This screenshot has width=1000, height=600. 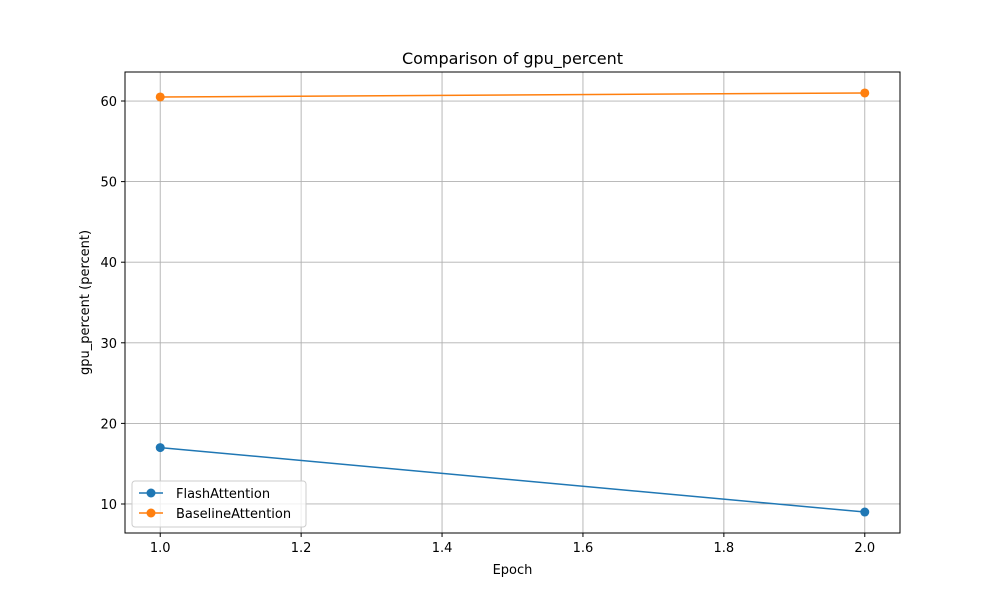 I want to click on x-tick-label-2-0: 2.0, so click(x=864, y=548).